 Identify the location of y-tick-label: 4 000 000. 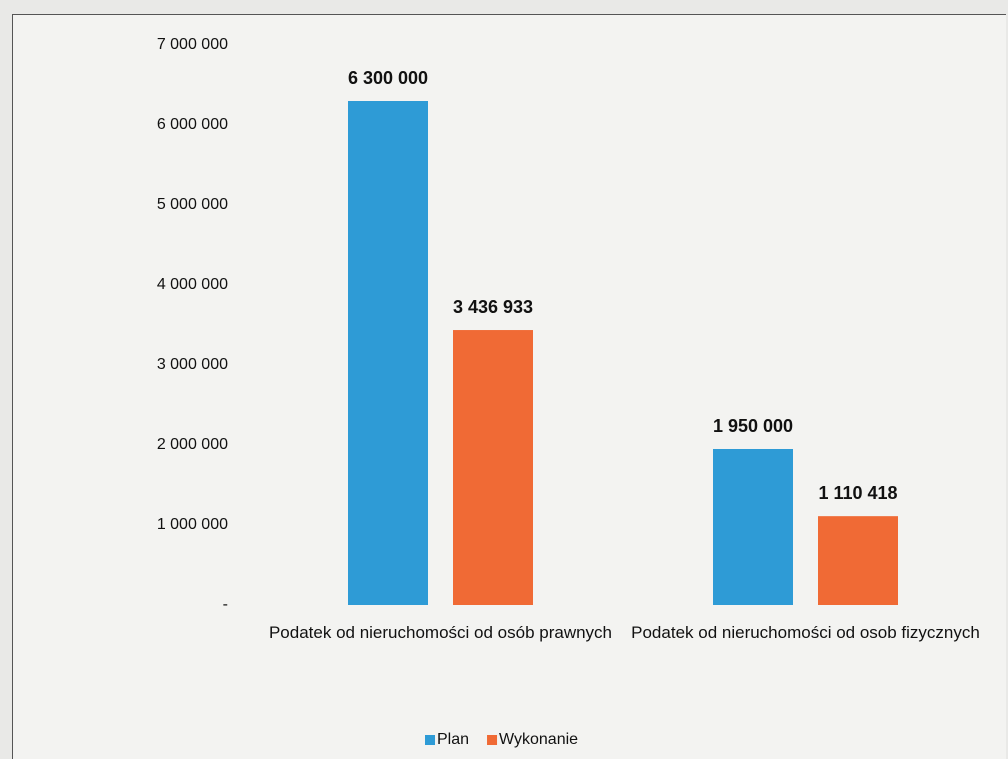
(192, 284).